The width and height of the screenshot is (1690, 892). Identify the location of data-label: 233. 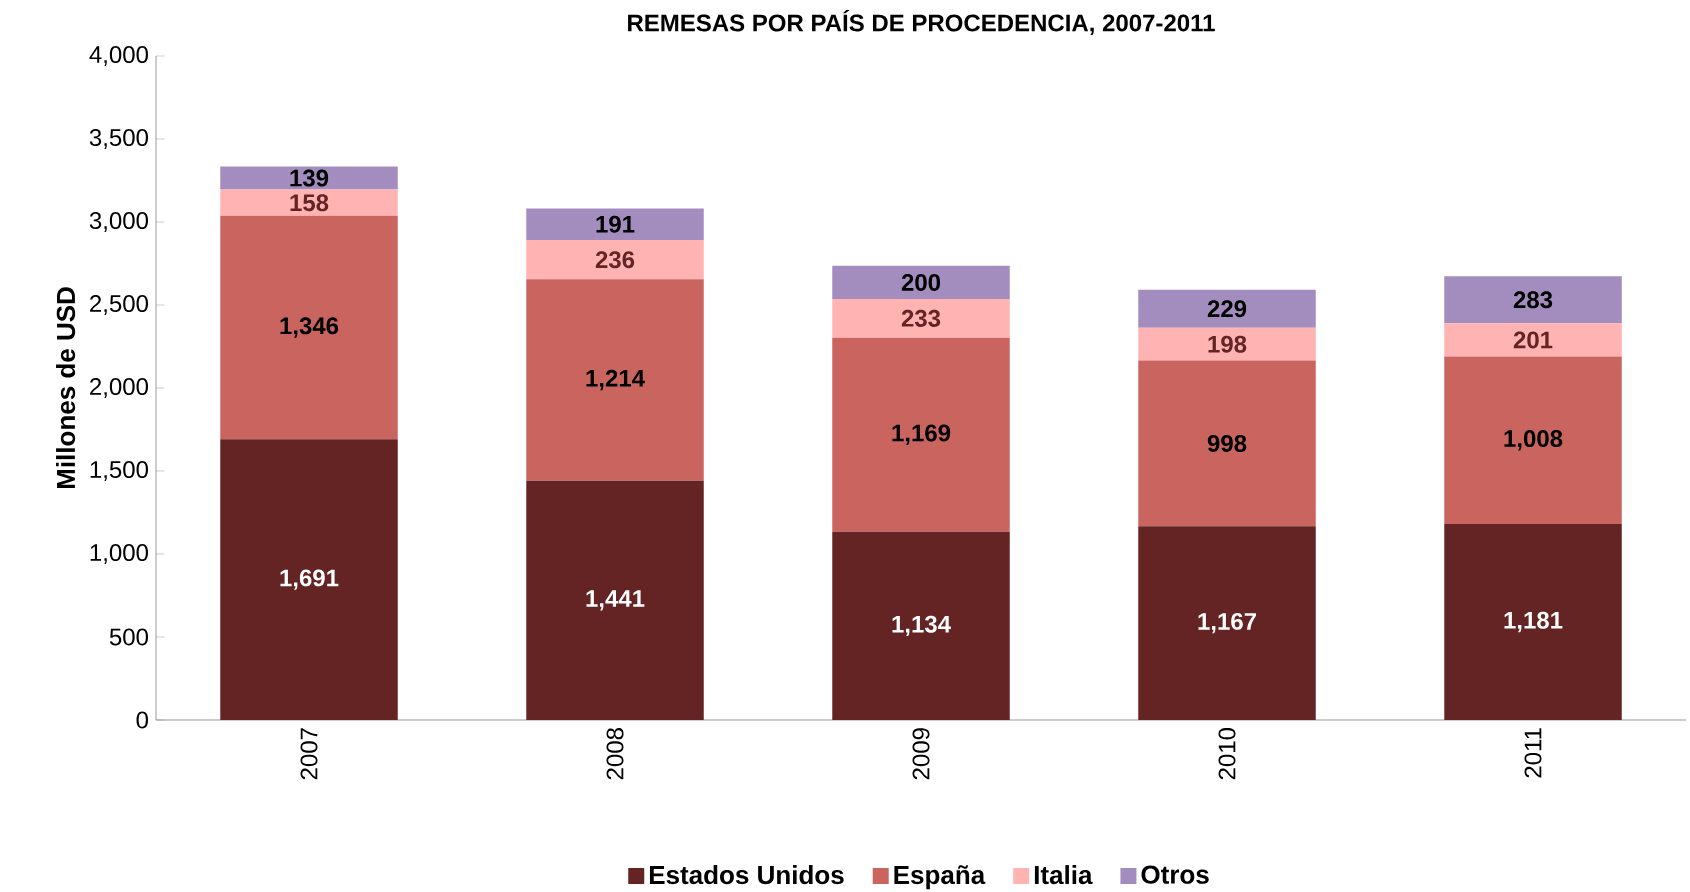
(921, 318).